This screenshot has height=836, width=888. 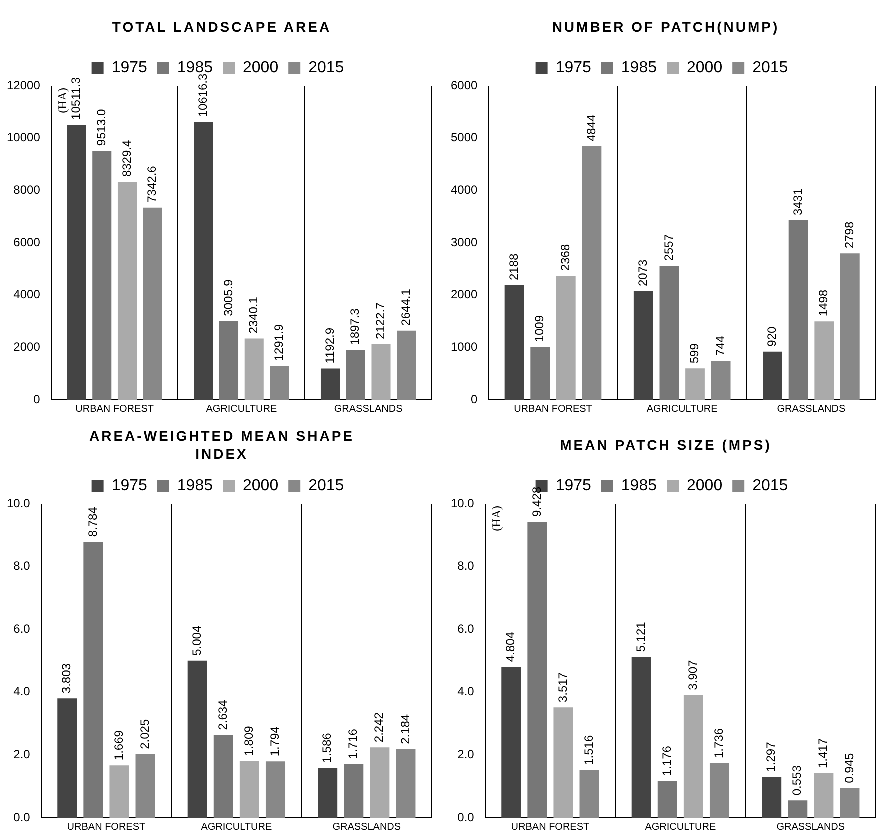 What do you see at coordinates (119, 745) in the screenshot?
I see `data-label: 1.669` at bounding box center [119, 745].